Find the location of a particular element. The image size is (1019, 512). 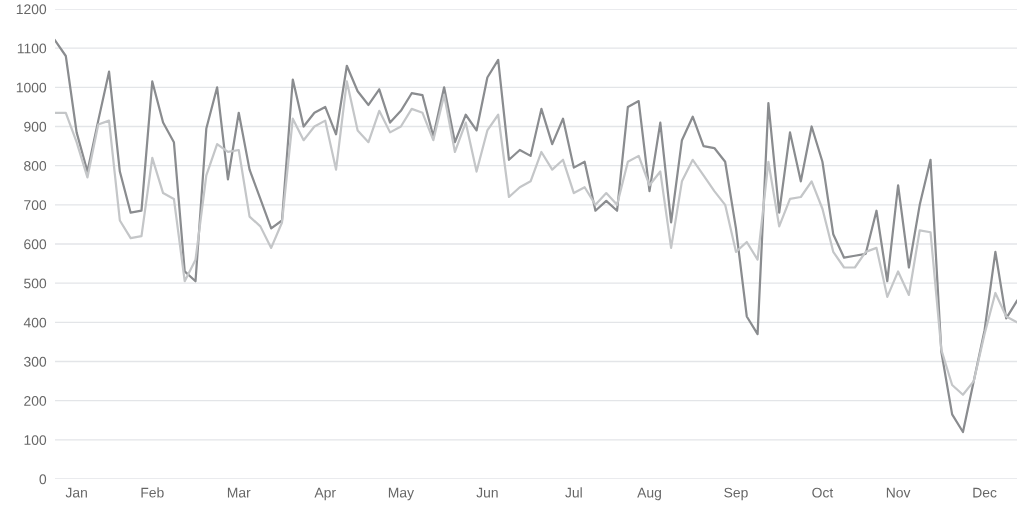

x-tick-label: Feb is located at coordinates (152, 492).